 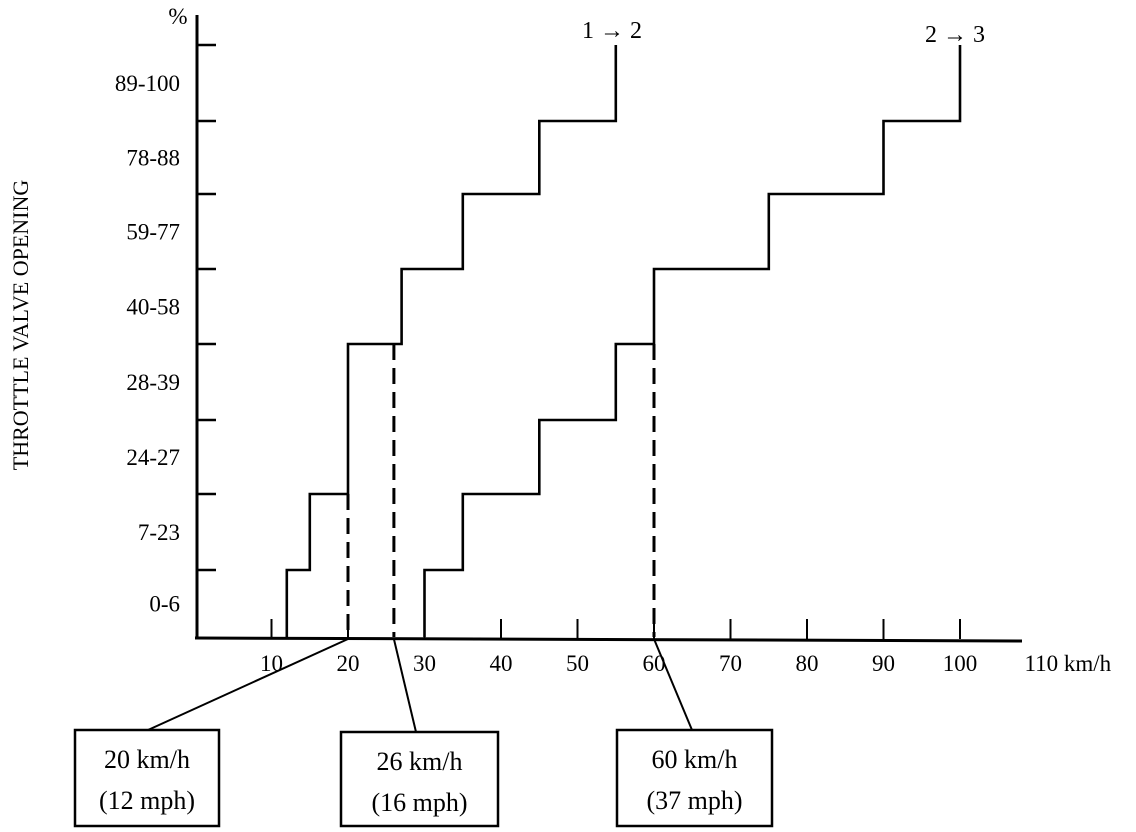 I want to click on y-category-label: 89-100, so click(x=147, y=83).